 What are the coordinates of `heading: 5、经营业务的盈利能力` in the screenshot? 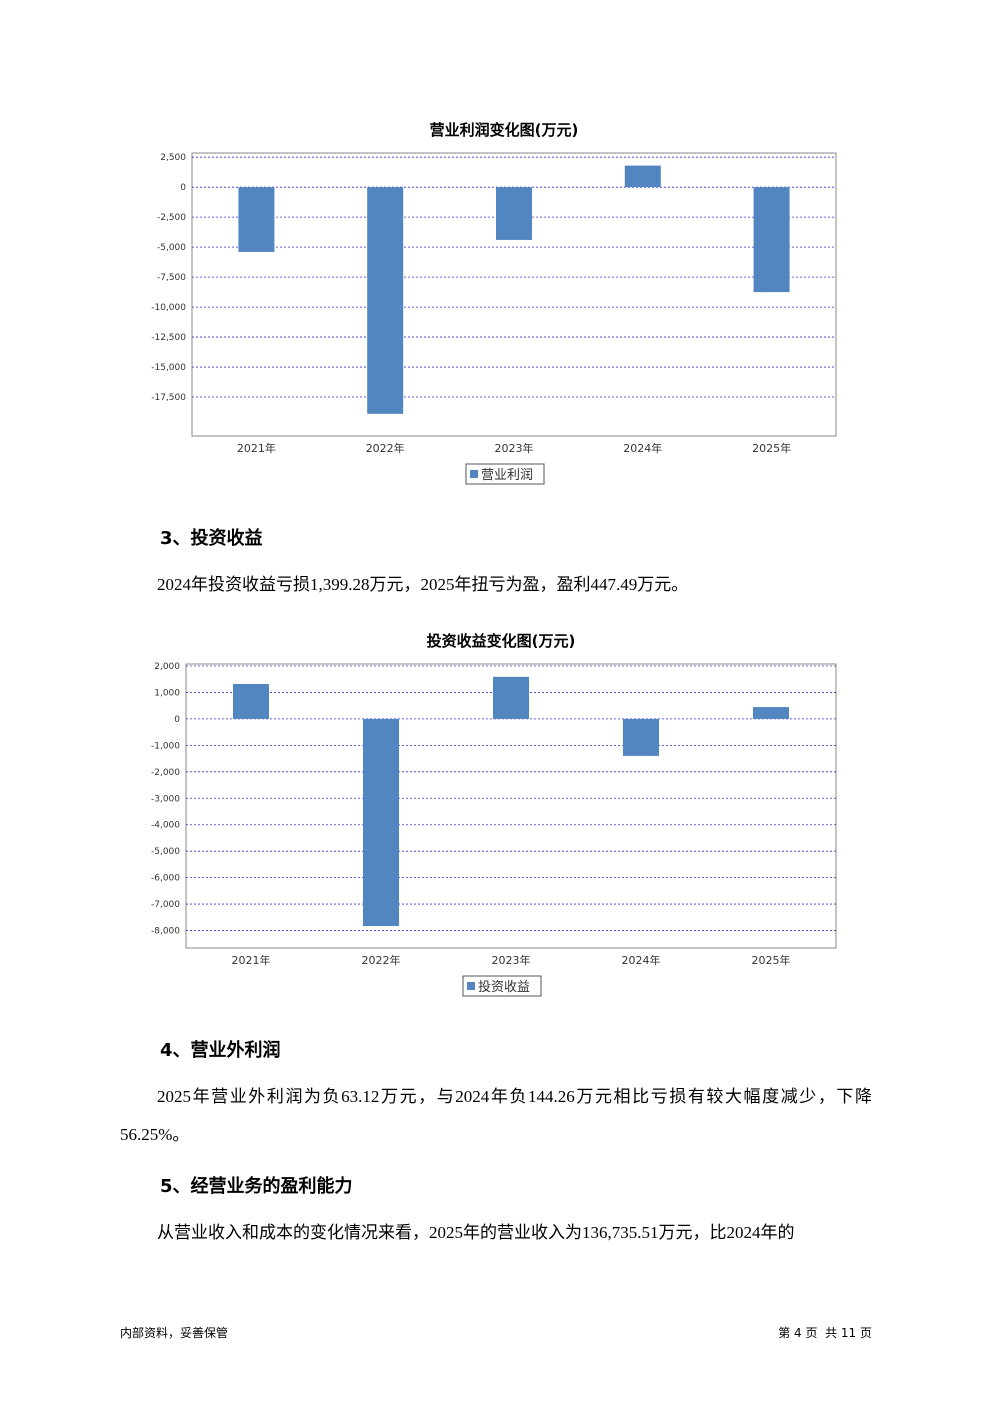 It's located at (256, 1186).